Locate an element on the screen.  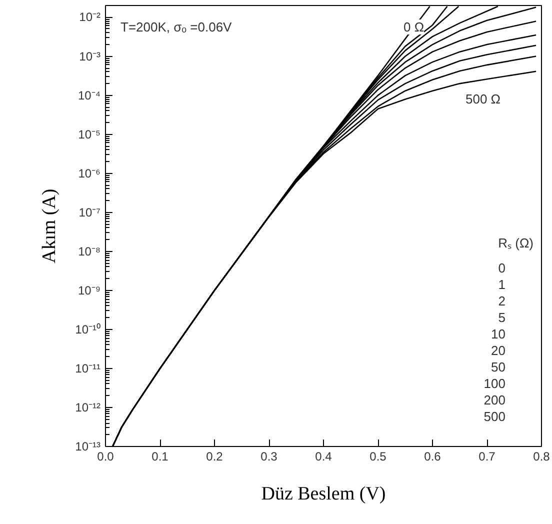
annotation: Rₛ (Ω) is located at coordinates (516, 243).